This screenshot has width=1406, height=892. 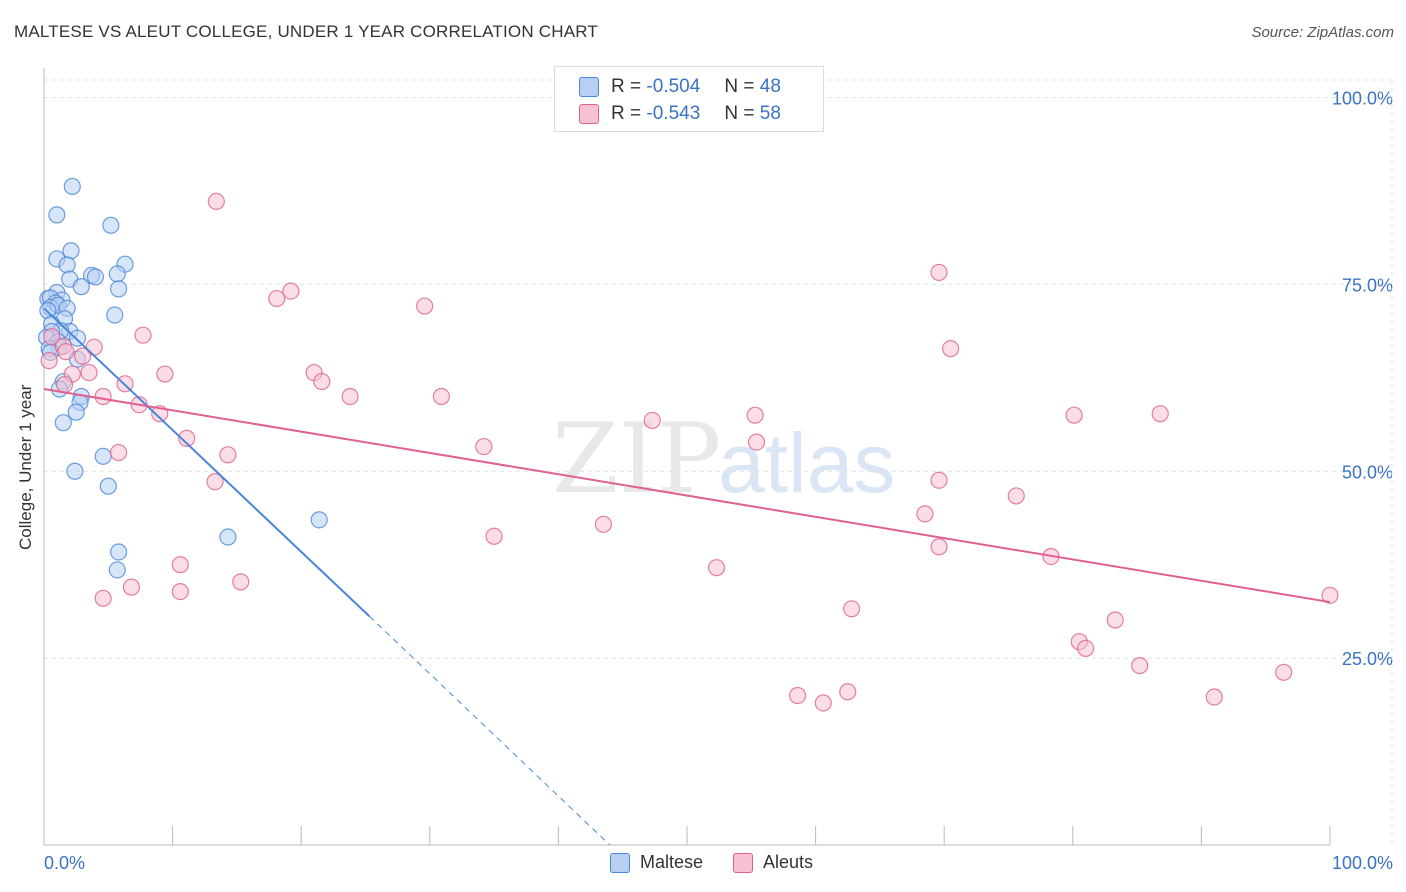 What do you see at coordinates (770, 86) in the screenshot?
I see `legend-maltese-n: 48` at bounding box center [770, 86].